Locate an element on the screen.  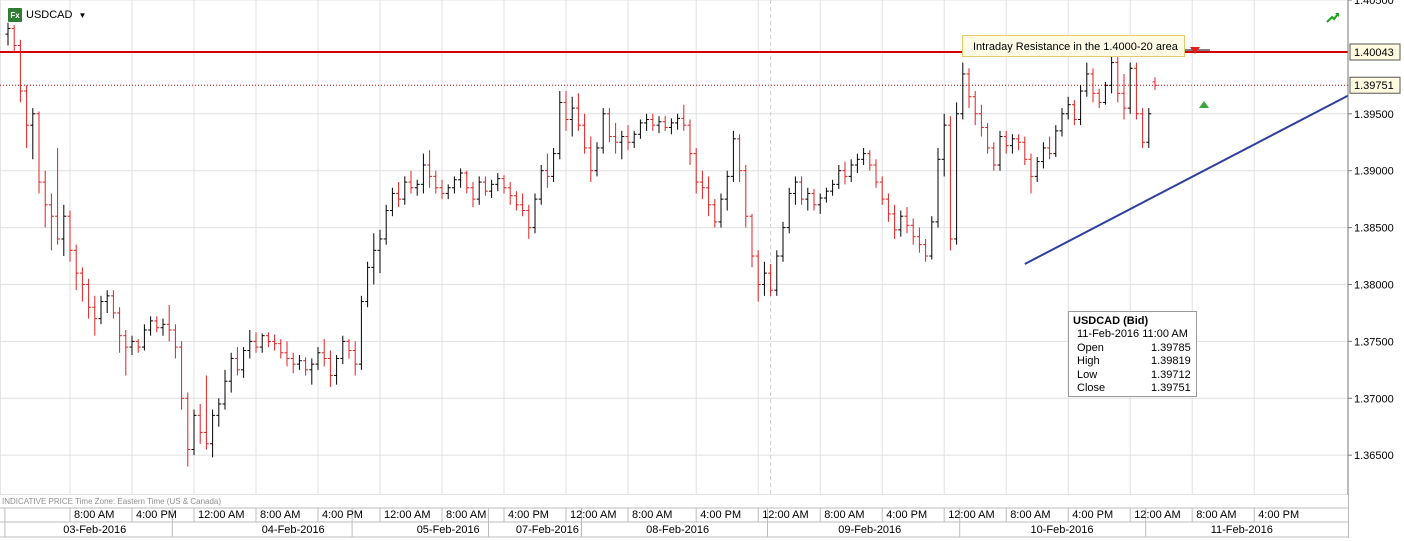
date-label: 07-Feb-2016 is located at coordinates (547, 530).